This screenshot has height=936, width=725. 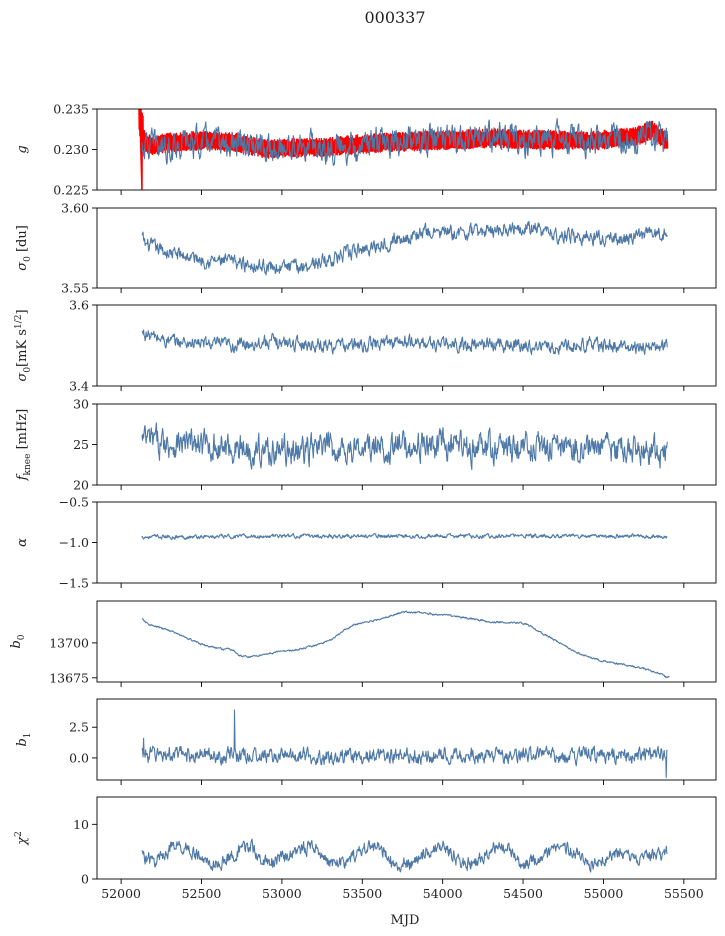 I want to click on panel-2-data, so click(x=404, y=248).